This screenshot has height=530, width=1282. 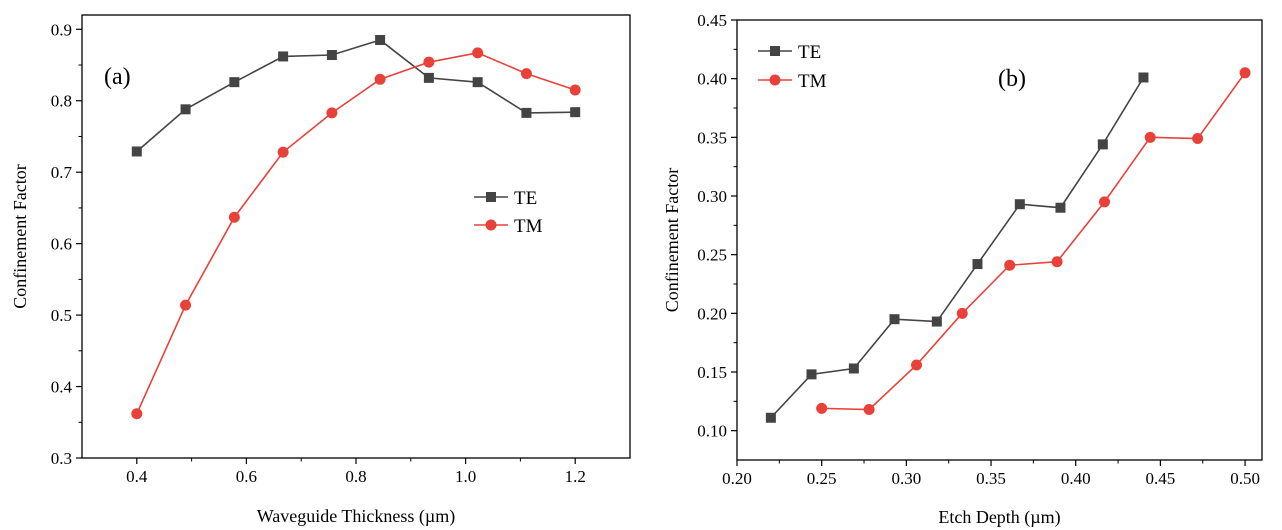 I want to click on x-tick-label: 0.20, so click(x=737, y=478).